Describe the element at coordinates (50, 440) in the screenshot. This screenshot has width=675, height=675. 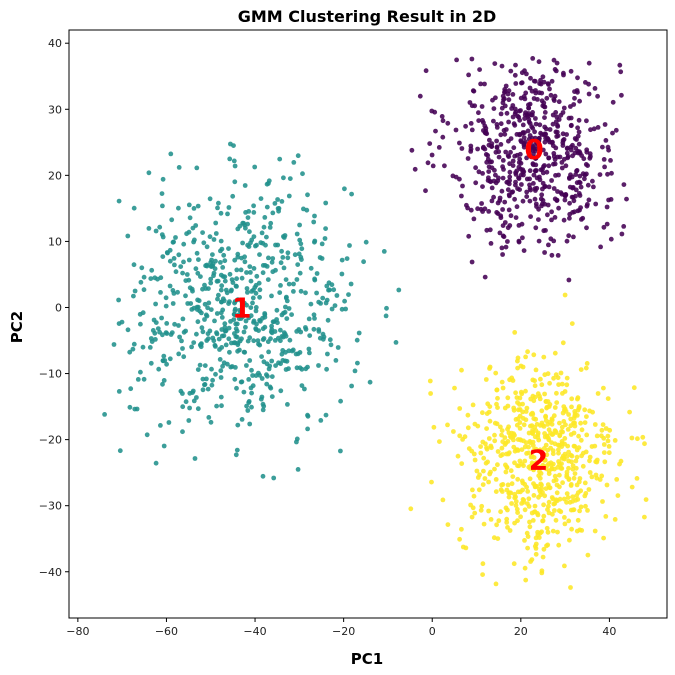
I see `y-tick-label: −20` at that location.